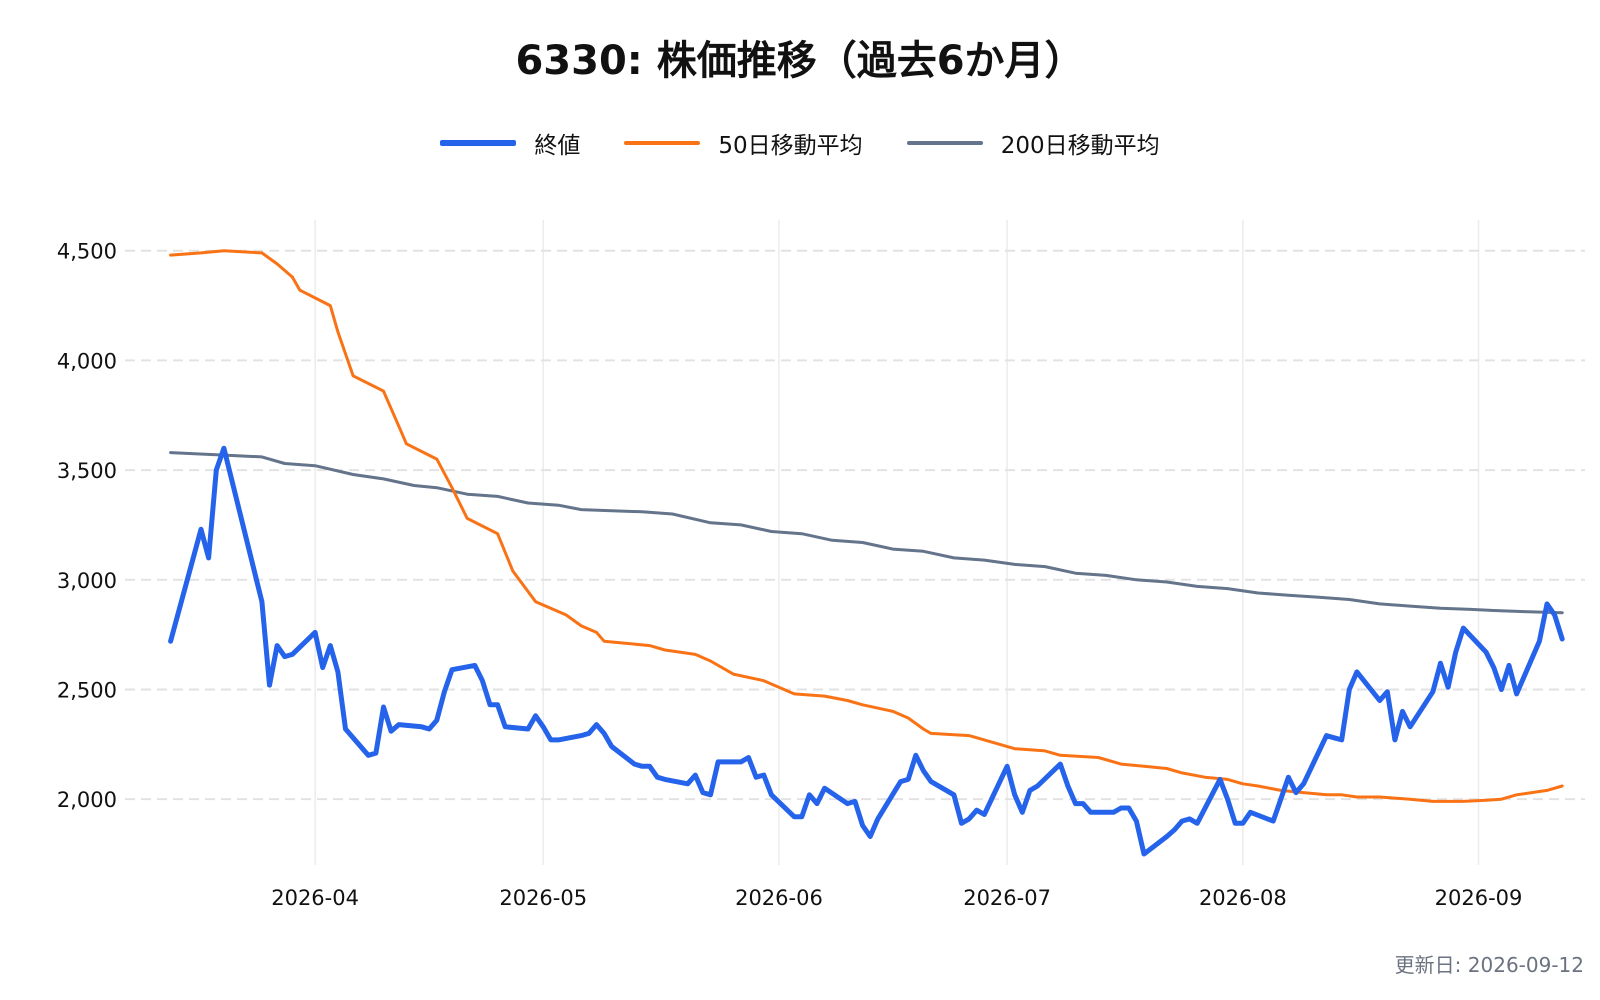 Image resolution: width=1600 pixels, height=1000 pixels. I want to click on legend: 終値 50日移動平均 200日移動平均, so click(800, 143).